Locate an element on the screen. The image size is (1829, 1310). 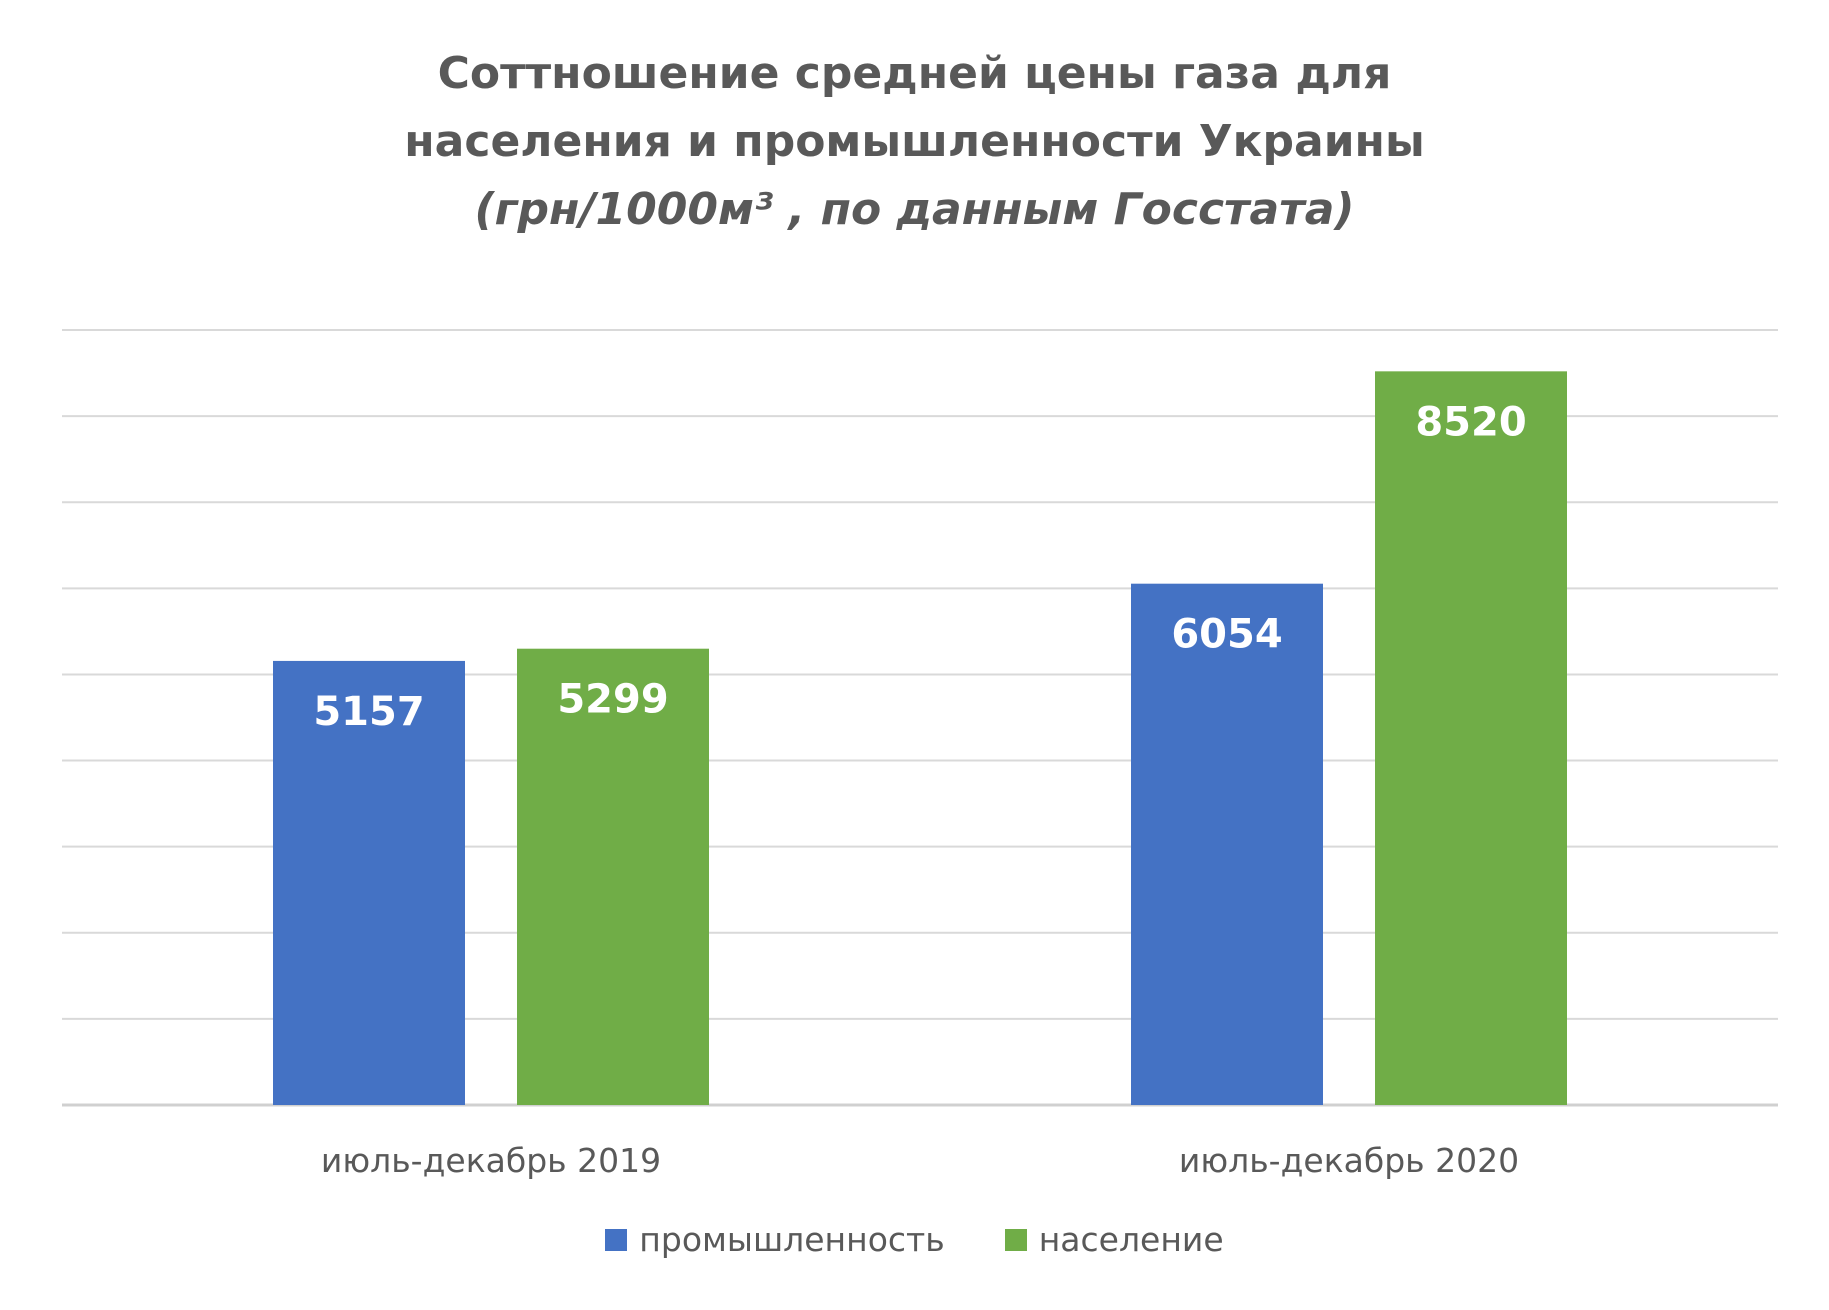
legend-label-industry: промышленность is located at coordinates (792, 1239).